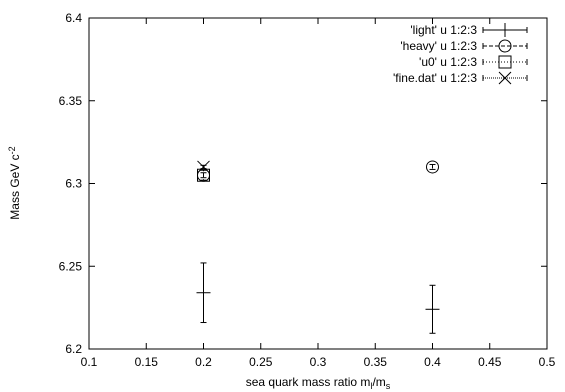 The height and width of the screenshot is (392, 565). I want to click on series-square, so click(203, 175).